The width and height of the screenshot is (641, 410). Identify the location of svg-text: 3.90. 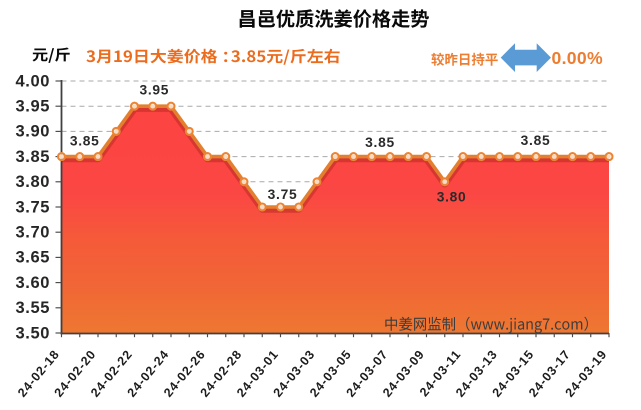
(32, 132).